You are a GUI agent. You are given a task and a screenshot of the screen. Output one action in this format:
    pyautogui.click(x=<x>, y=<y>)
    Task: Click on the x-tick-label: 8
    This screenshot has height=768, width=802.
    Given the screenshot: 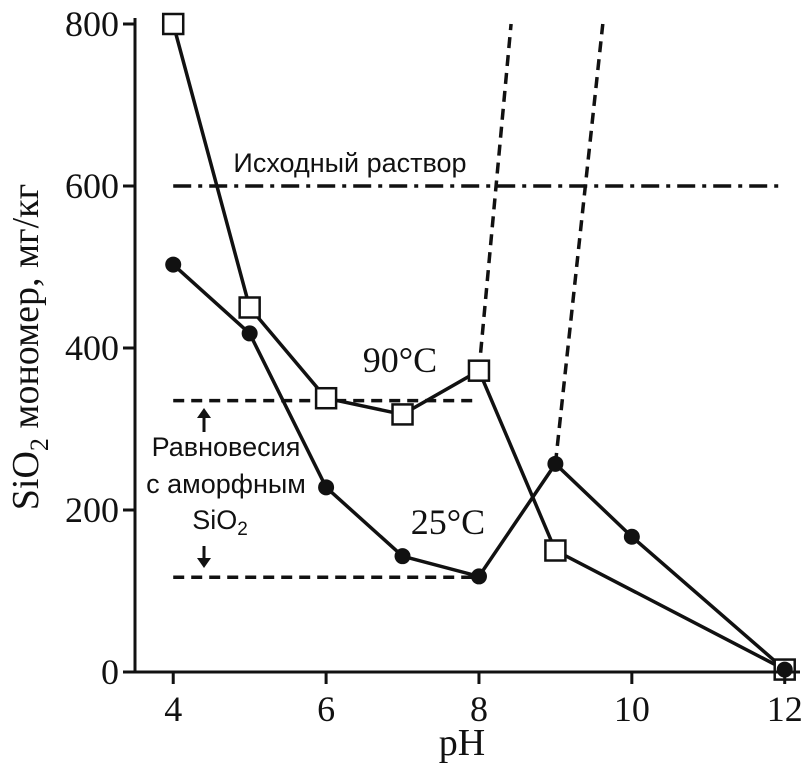 What is the action you would take?
    pyautogui.click(x=479, y=709)
    